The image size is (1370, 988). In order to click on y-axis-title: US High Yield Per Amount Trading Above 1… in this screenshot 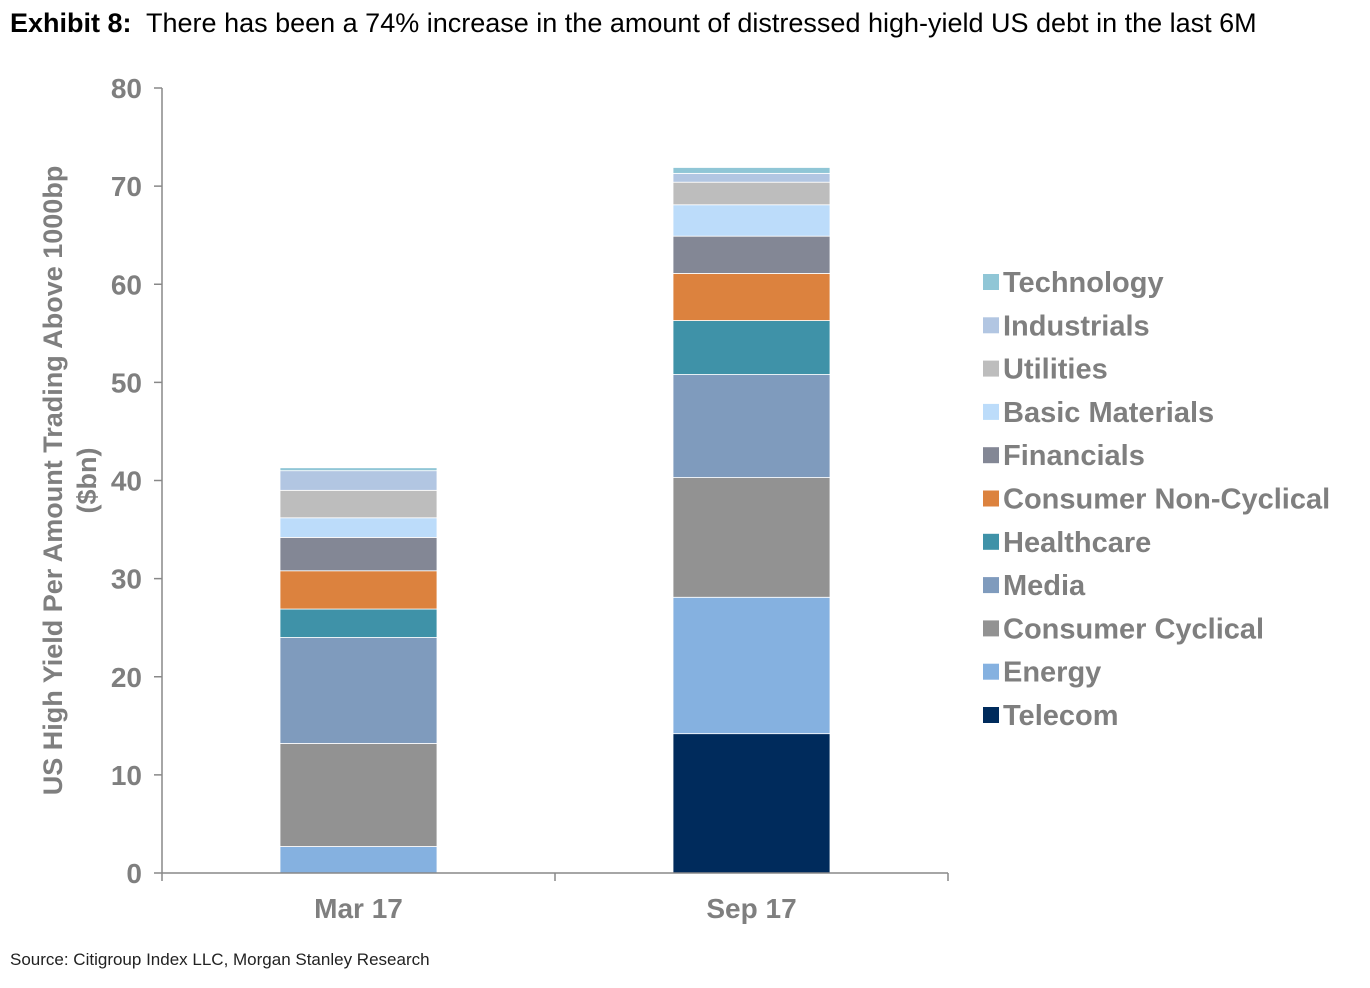, I will do `click(70, 481)`.